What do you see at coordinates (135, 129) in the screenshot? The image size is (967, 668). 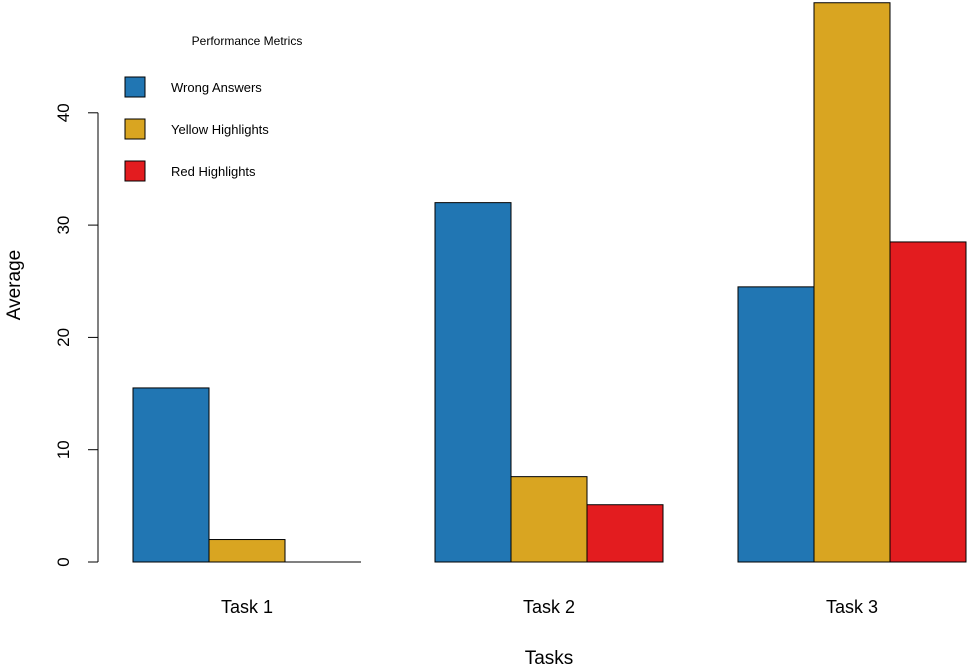 I see `legend-swatch-yellow-highlights` at bounding box center [135, 129].